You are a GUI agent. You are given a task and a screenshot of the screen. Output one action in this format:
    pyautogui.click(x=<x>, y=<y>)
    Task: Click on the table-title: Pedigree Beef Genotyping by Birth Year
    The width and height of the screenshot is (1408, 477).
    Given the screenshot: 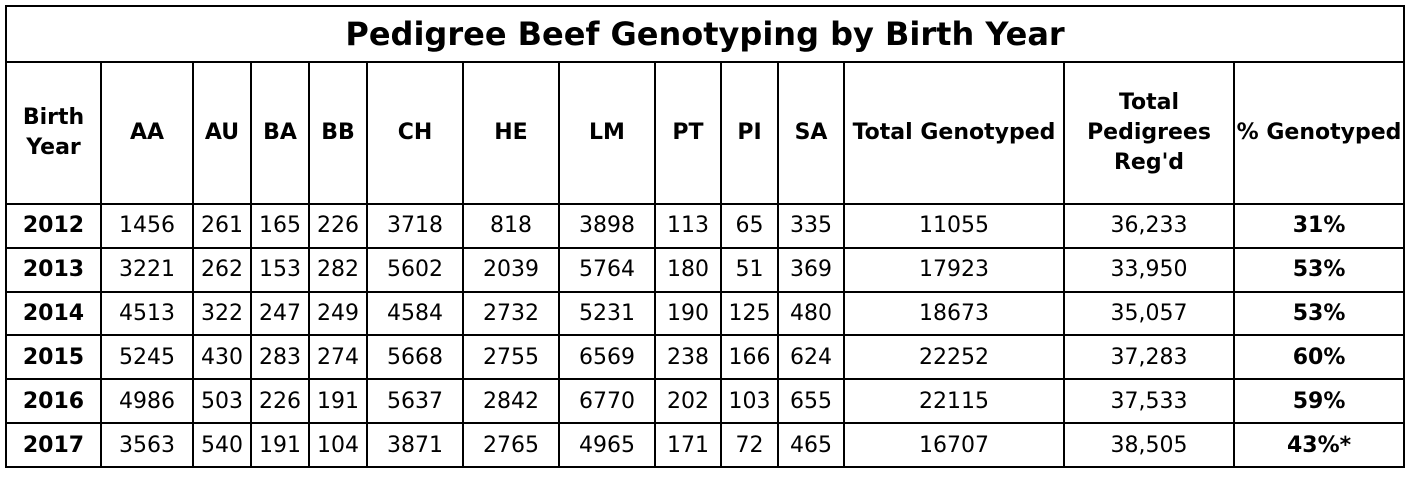 What is the action you would take?
    pyautogui.click(x=705, y=34)
    